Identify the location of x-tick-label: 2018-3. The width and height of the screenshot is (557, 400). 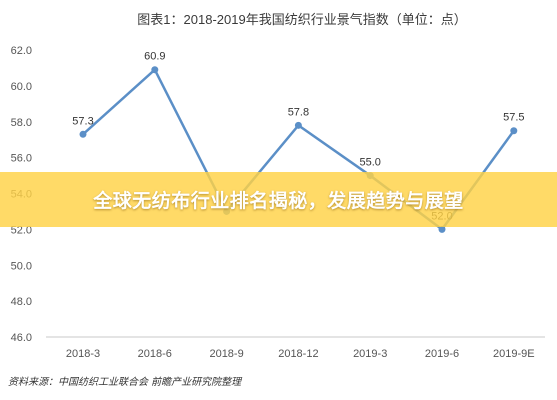
(83, 354).